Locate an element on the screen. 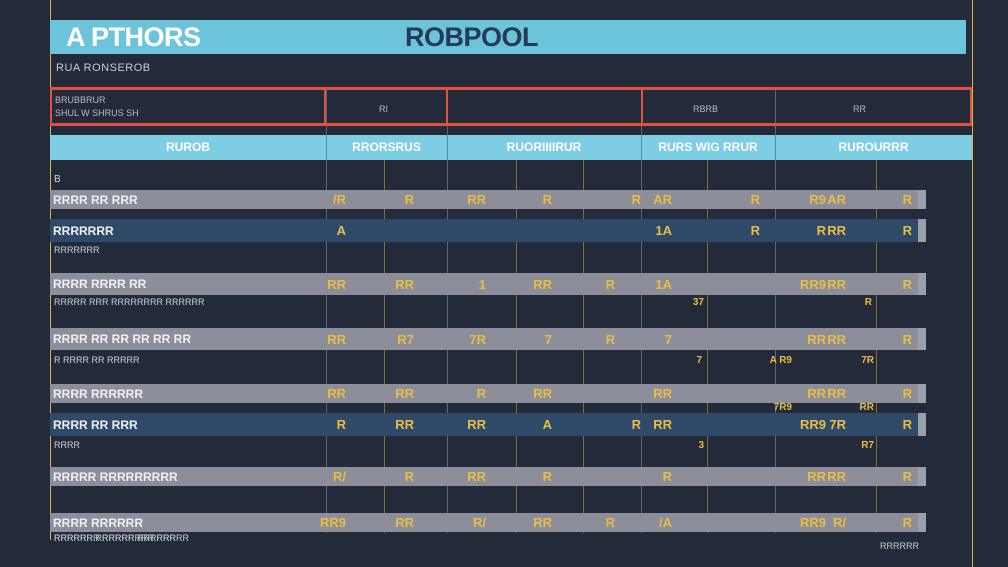  column-header: RUORIIIIRUR is located at coordinates (544, 147).